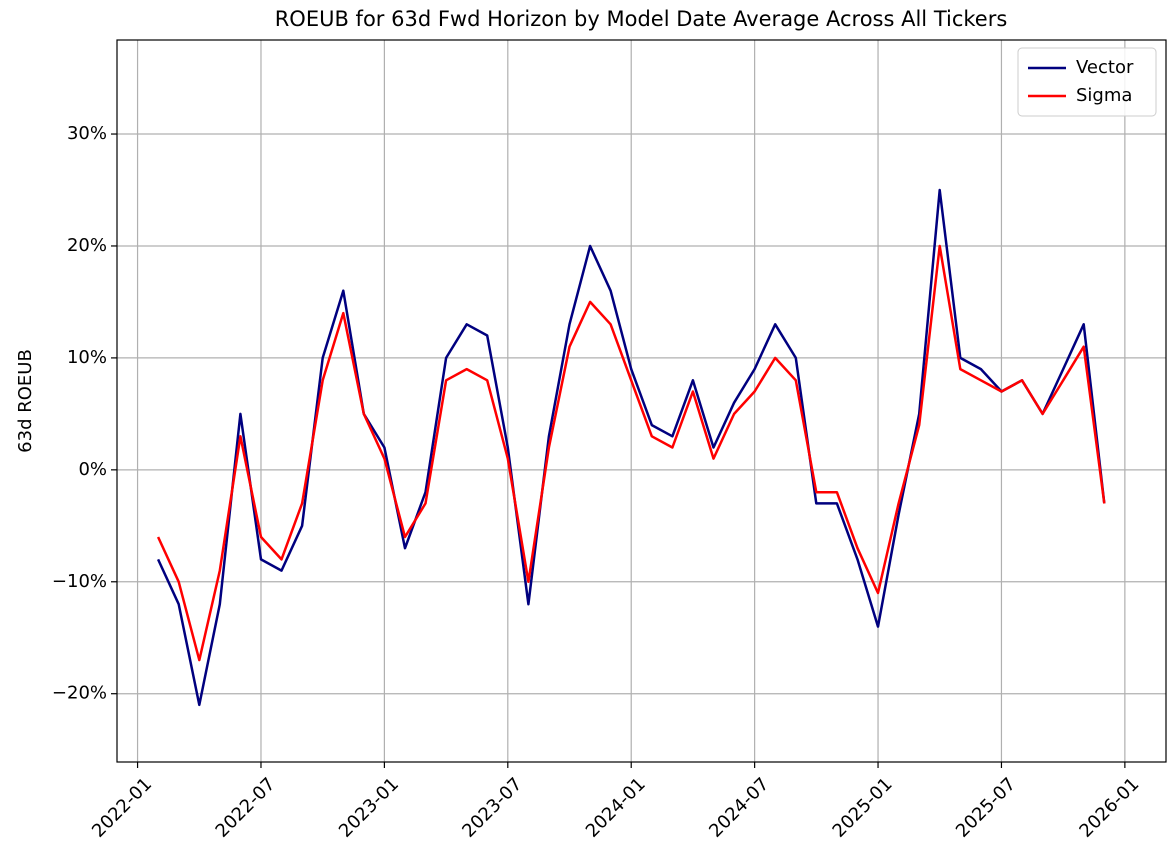 The height and width of the screenshot is (855, 1167). I want to click on x-tick-label: 2025-07, so click(986, 808).